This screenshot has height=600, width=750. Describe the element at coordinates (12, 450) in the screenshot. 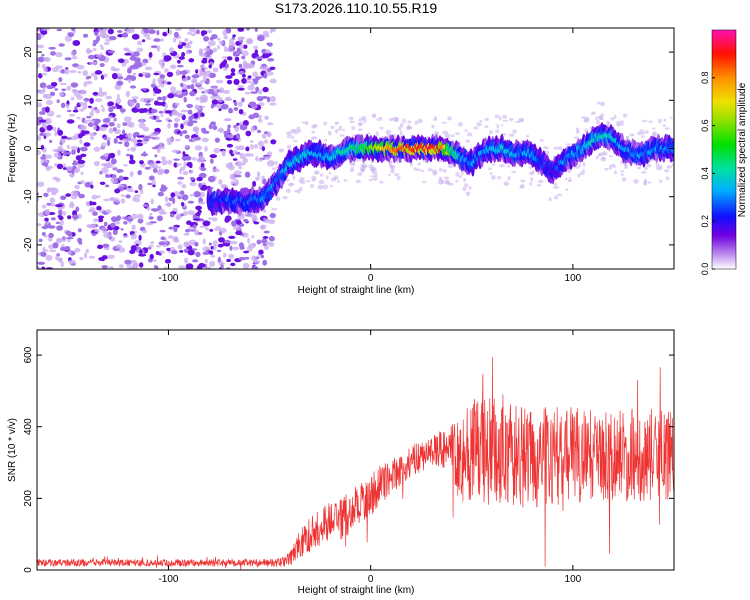

I see `snr-y-label: SNR (10 * v/v)` at that location.